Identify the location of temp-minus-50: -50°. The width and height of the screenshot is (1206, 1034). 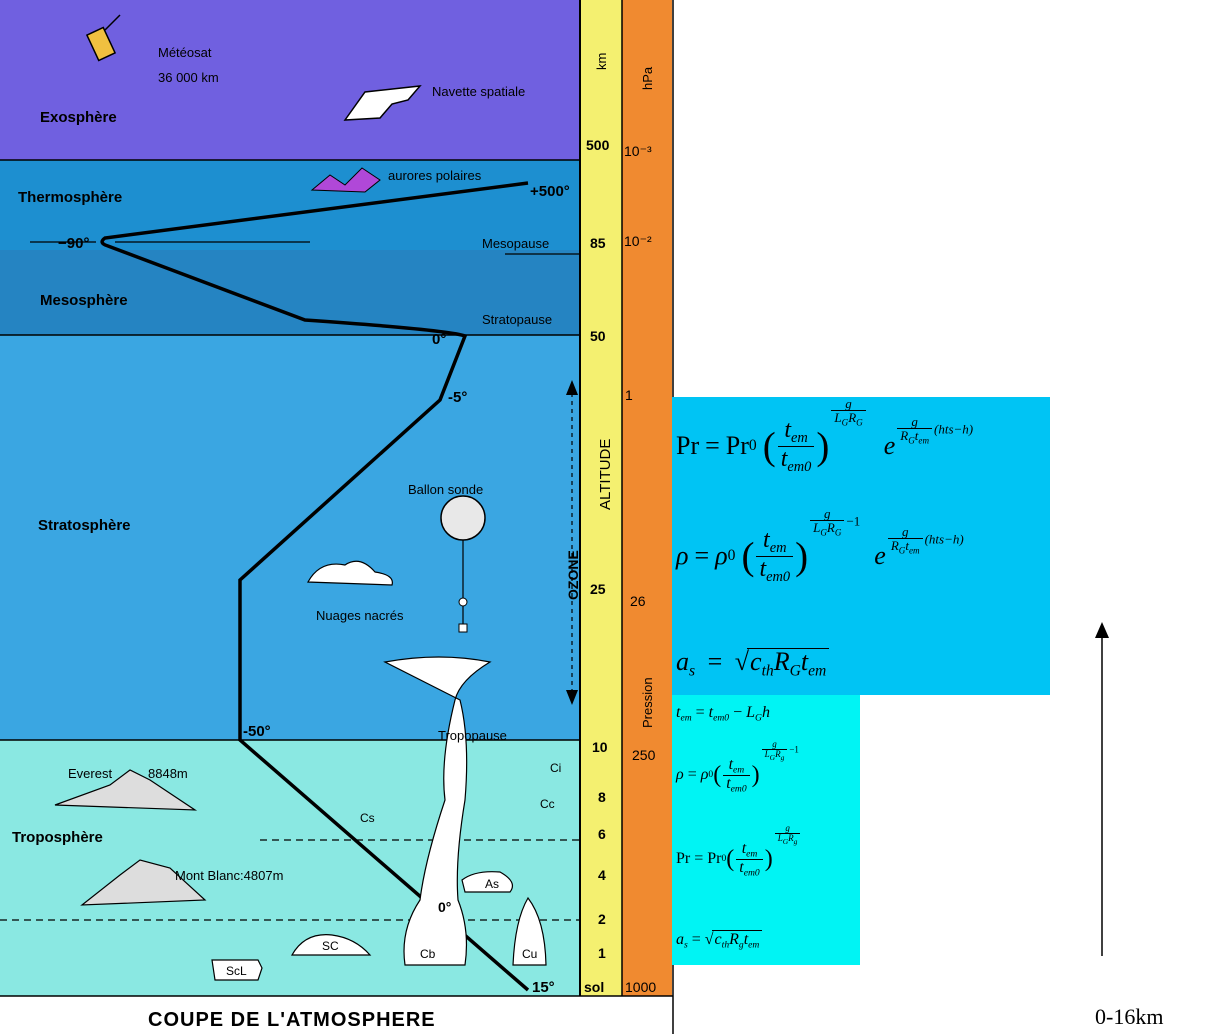
(257, 731).